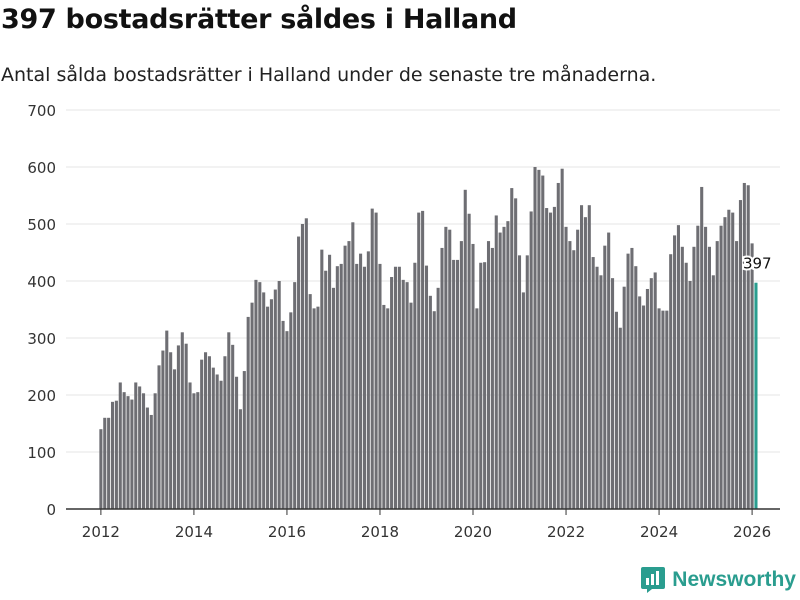 The image size is (800, 600). I want to click on x-tick-label: 2026, so click(752, 532).